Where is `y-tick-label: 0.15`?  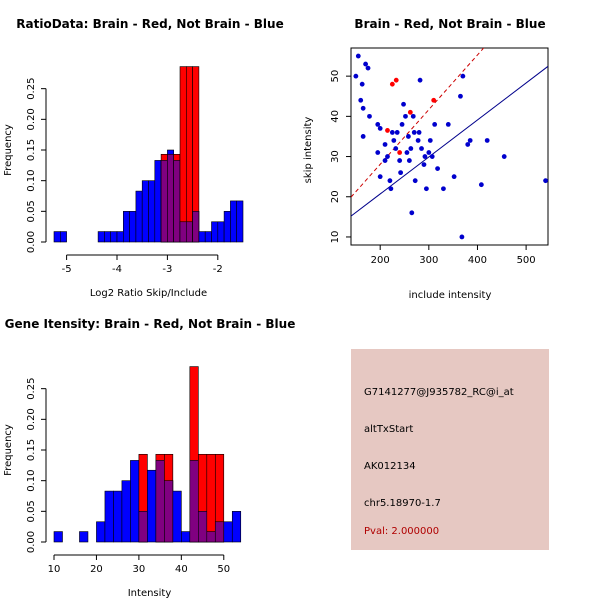
y-tick-label: 0.15 is located at coordinates (31, 150).